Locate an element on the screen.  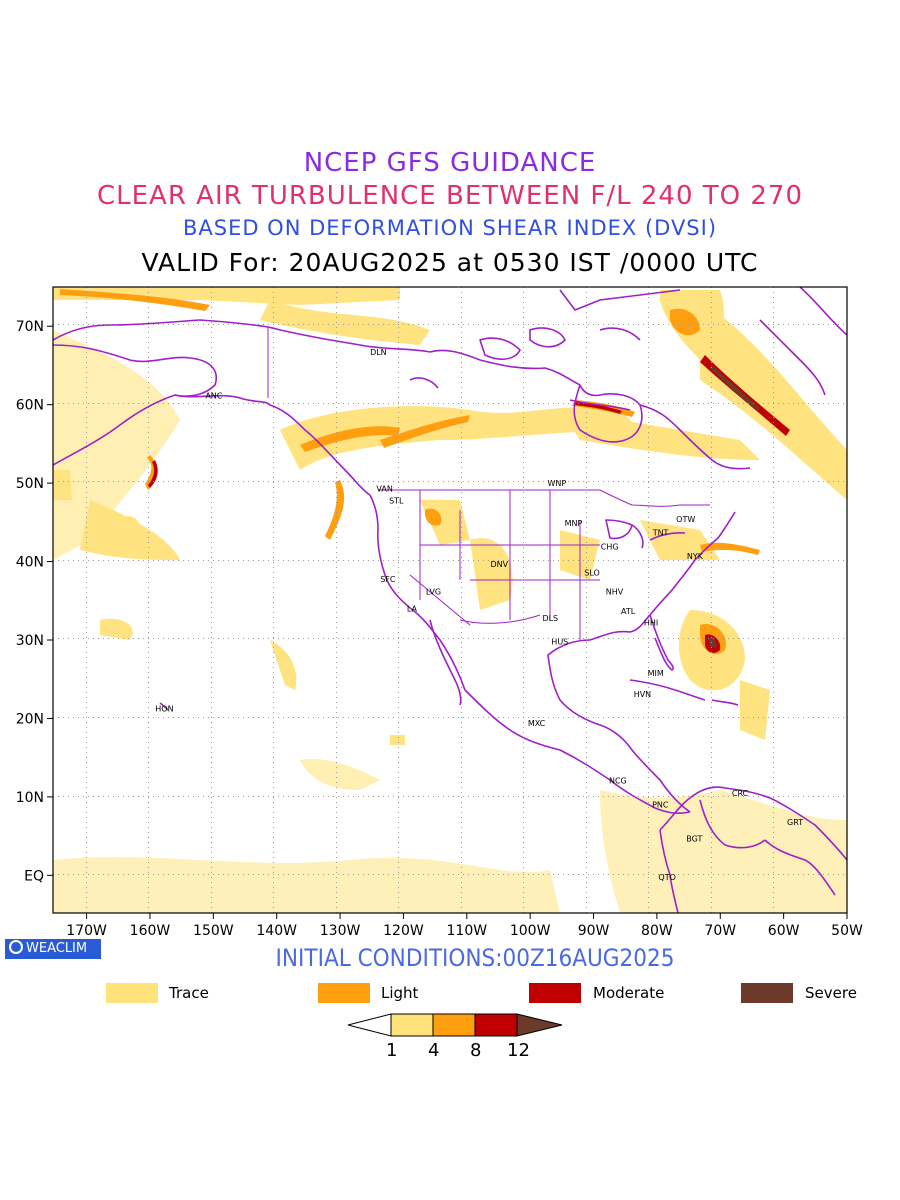
city-label-atl: ATL is located at coordinates (628, 611).